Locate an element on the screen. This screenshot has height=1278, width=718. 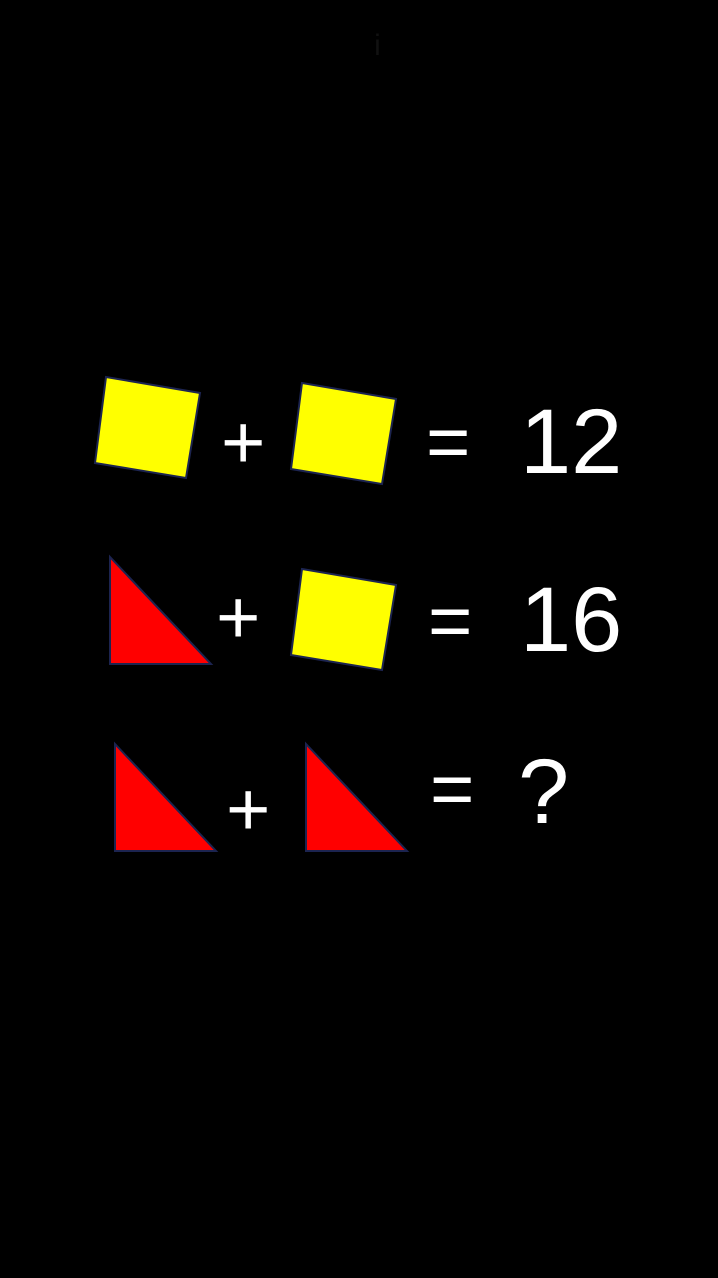
top-mark: i is located at coordinates (377, 45).